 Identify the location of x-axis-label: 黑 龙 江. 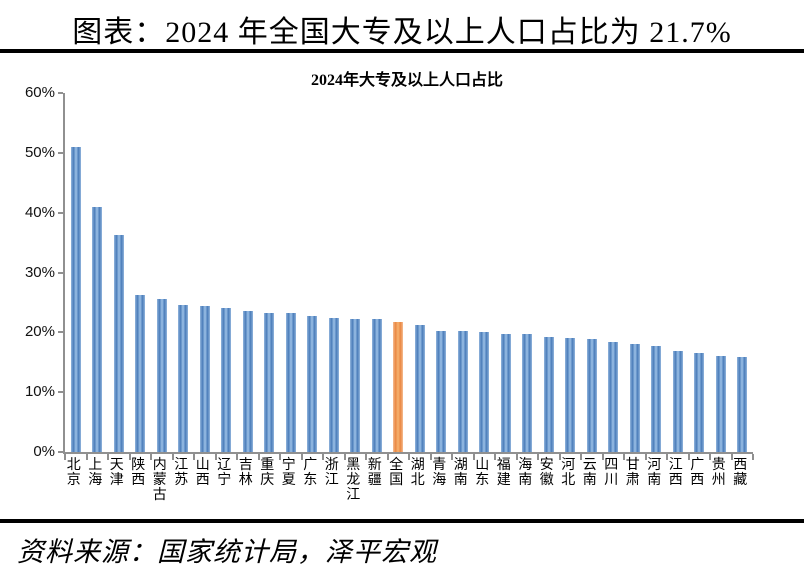
(353, 480).